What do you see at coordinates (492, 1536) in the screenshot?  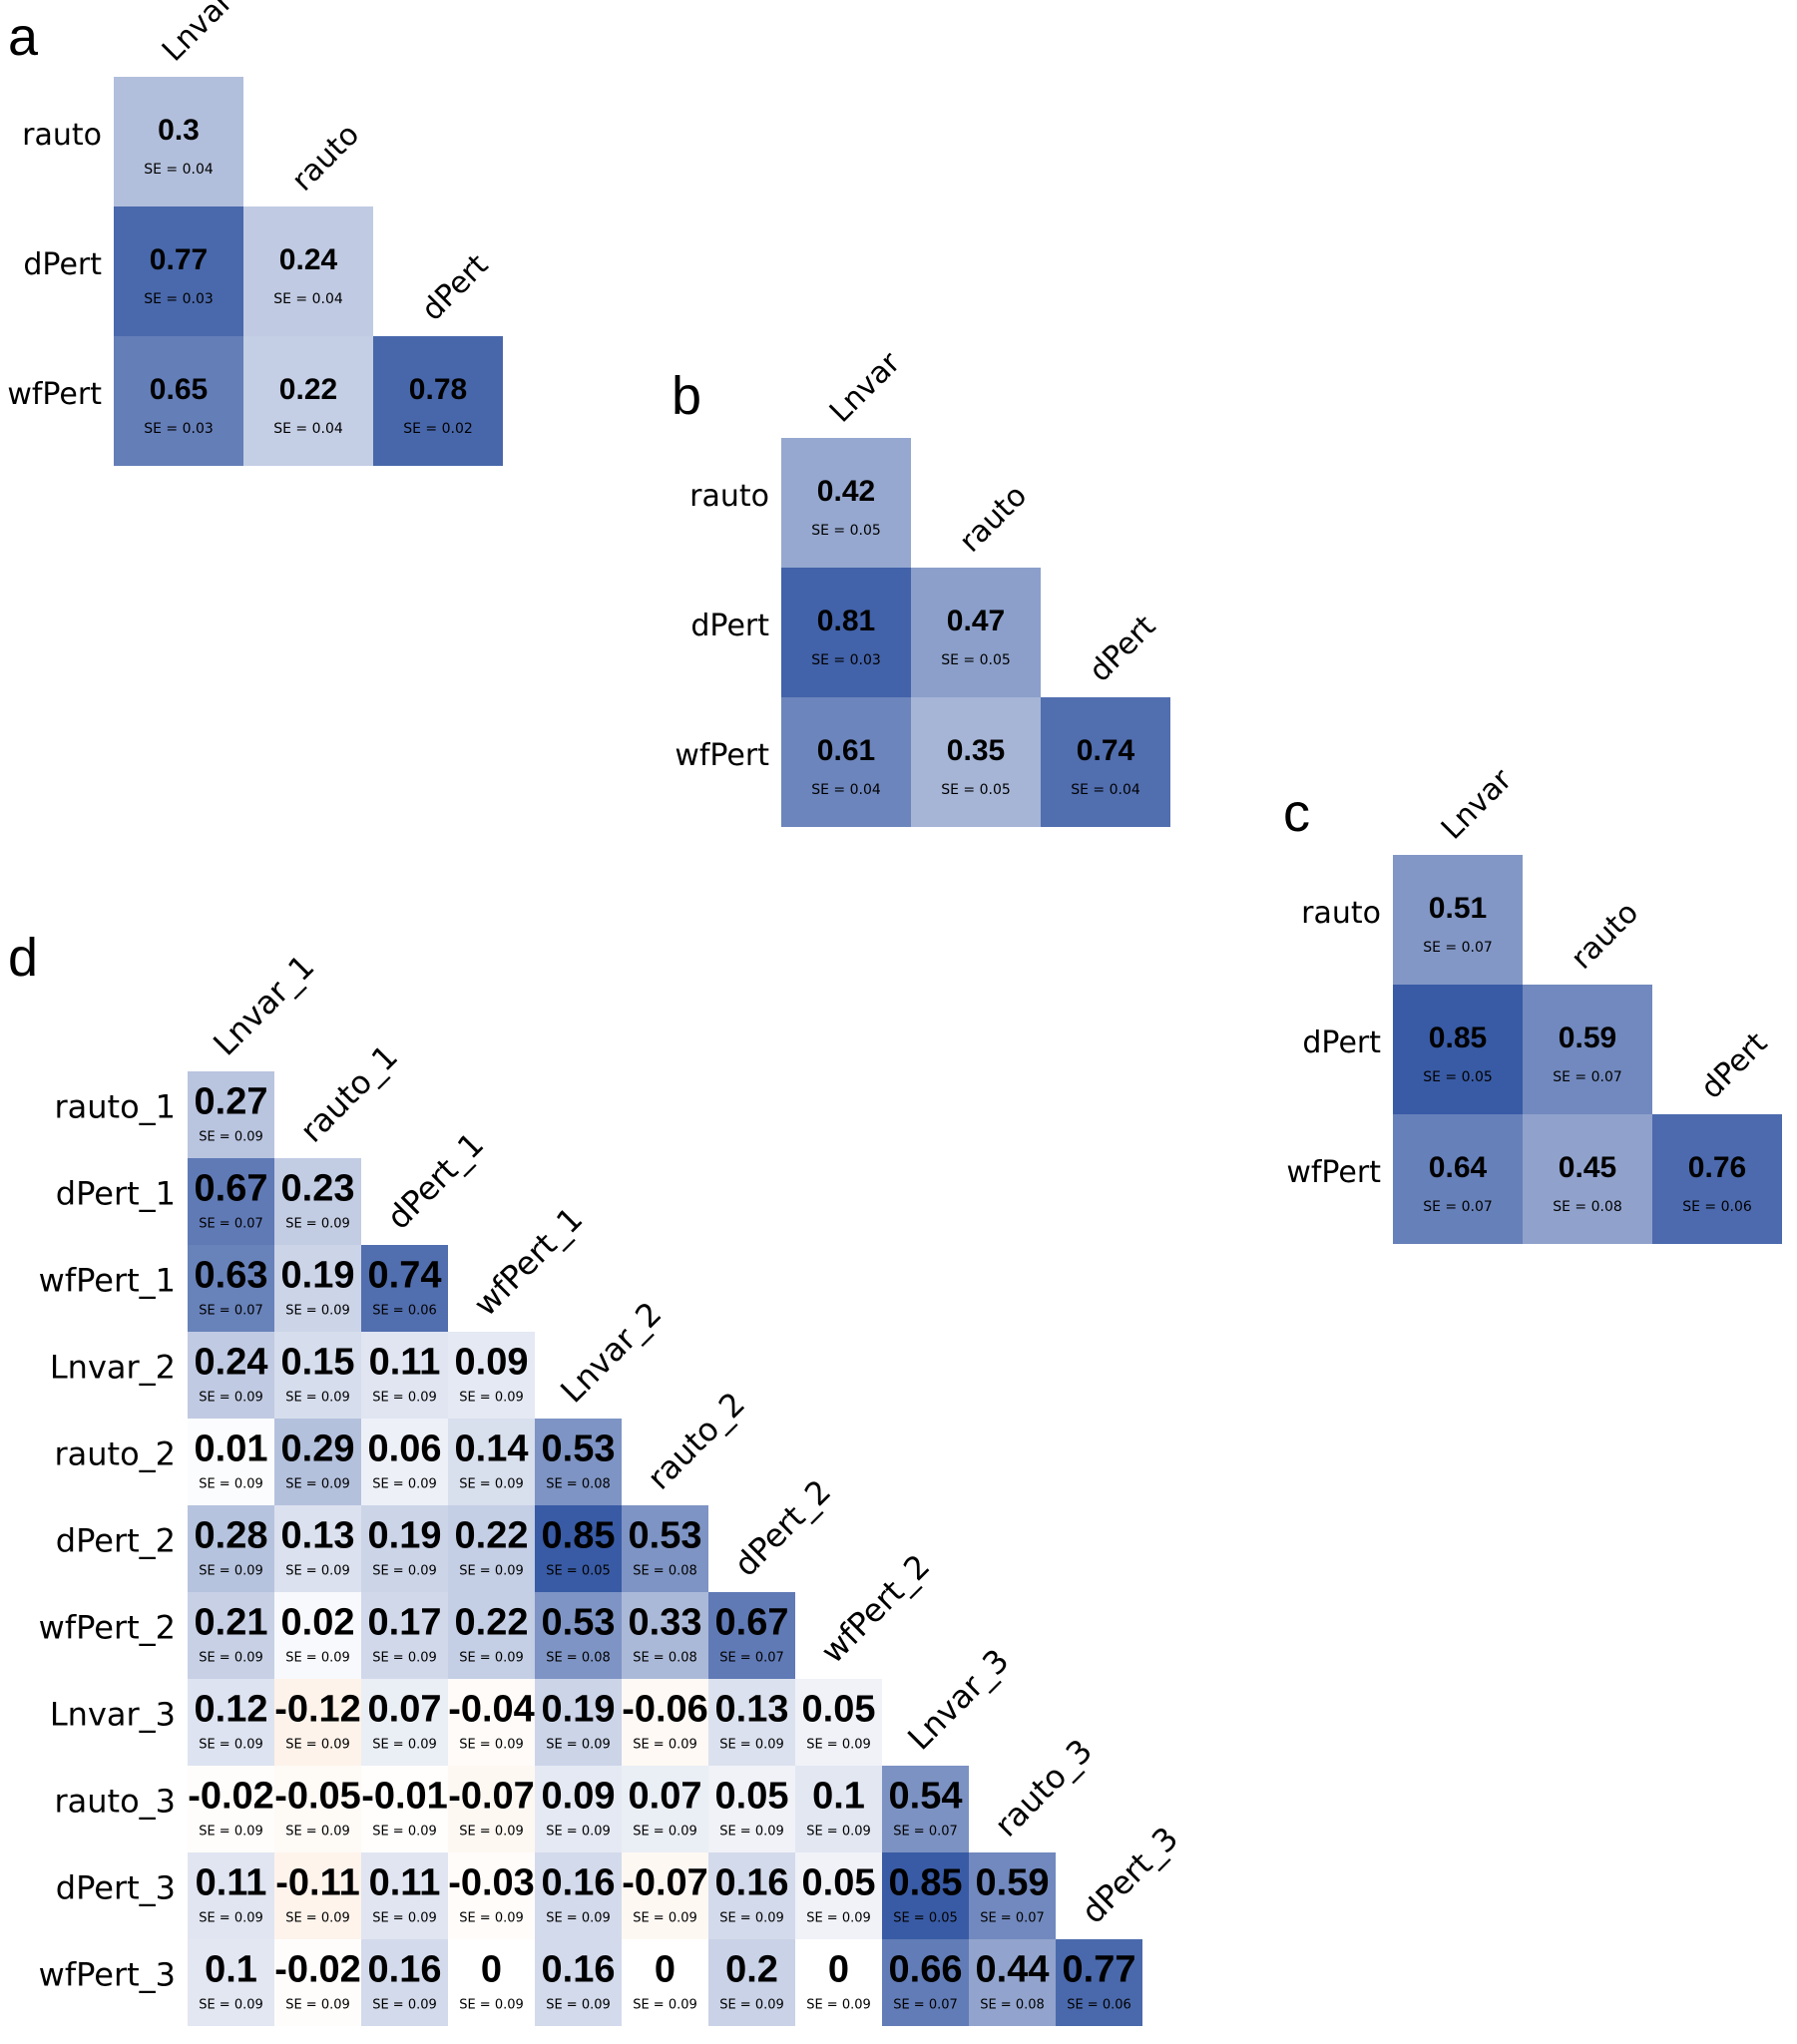 I see `correlation-value: 0.22` at bounding box center [492, 1536].